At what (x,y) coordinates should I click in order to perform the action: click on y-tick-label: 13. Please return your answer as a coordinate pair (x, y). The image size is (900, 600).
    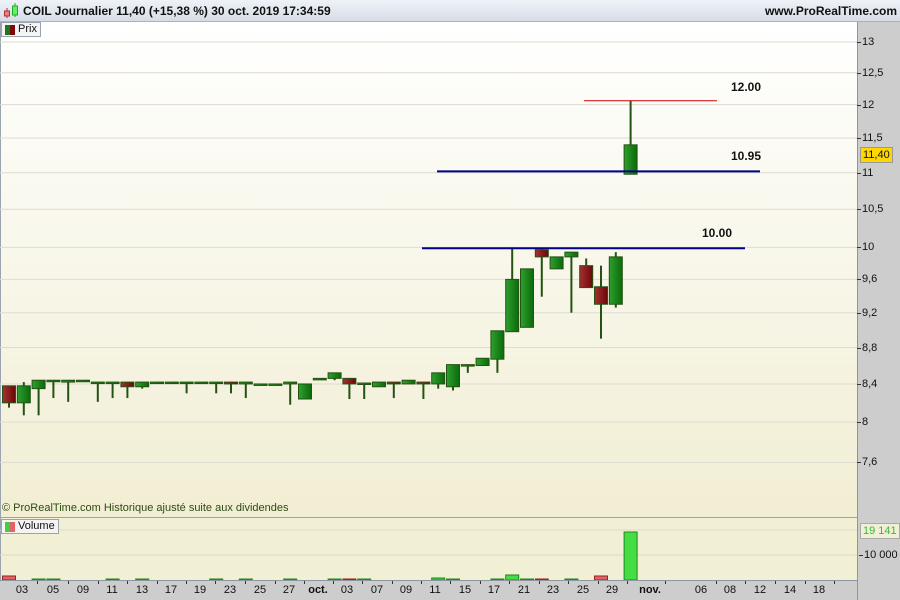
    Looking at the image, I should click on (865, 42).